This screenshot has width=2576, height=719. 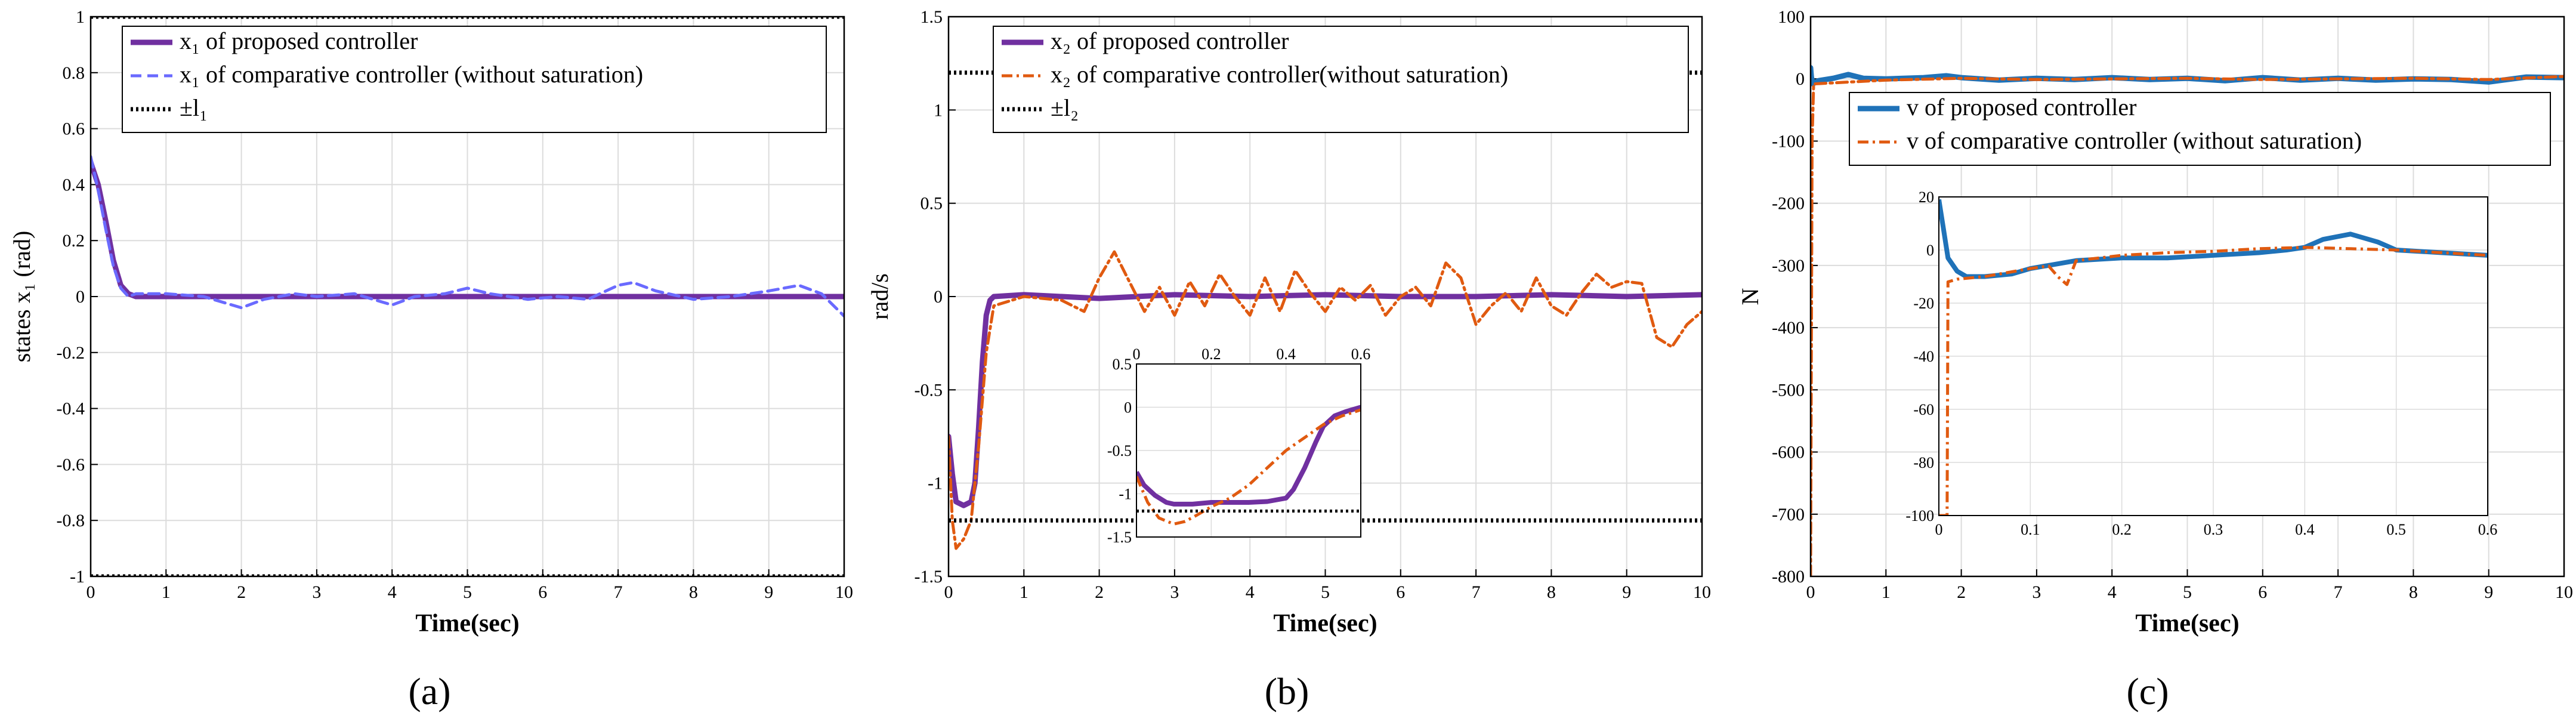 What do you see at coordinates (1923, 303) in the screenshot?
I see `inset-y-tick-label: -20` at bounding box center [1923, 303].